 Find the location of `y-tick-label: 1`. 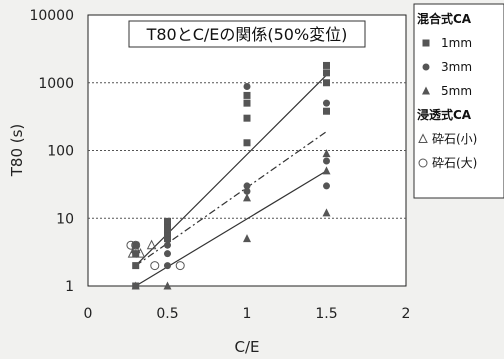

y-tick-label: 1 is located at coordinates (69, 287).